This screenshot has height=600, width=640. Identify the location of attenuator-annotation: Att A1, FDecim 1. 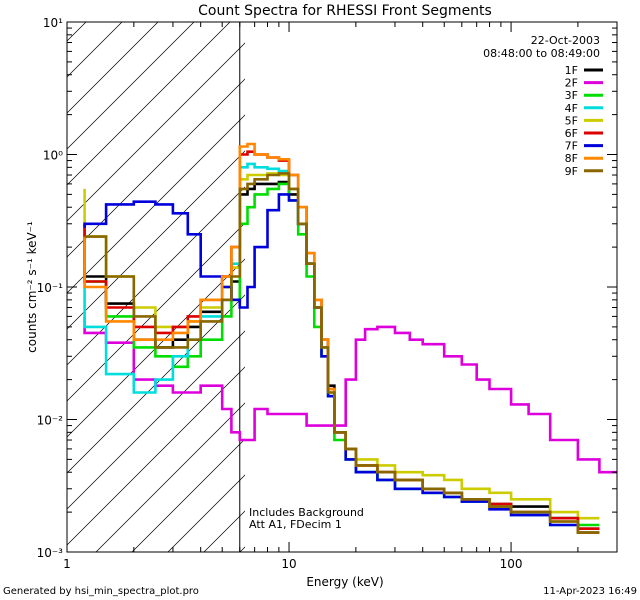
(295, 524).